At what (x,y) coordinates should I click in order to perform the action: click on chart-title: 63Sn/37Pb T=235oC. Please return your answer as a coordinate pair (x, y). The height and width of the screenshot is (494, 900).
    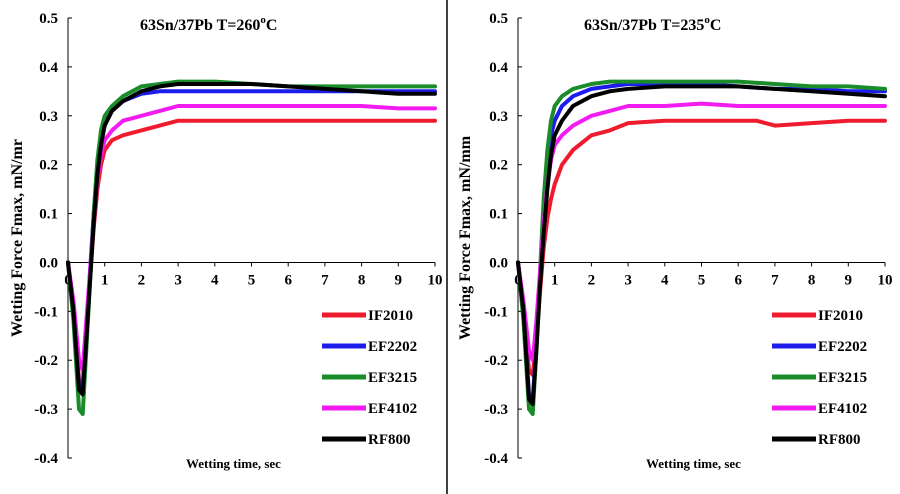
    Looking at the image, I should click on (652, 24).